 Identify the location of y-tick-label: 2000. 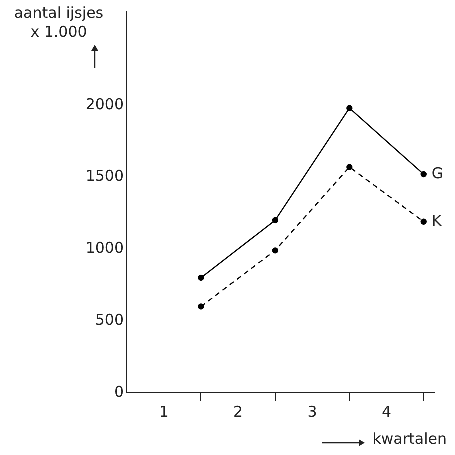
(105, 104).